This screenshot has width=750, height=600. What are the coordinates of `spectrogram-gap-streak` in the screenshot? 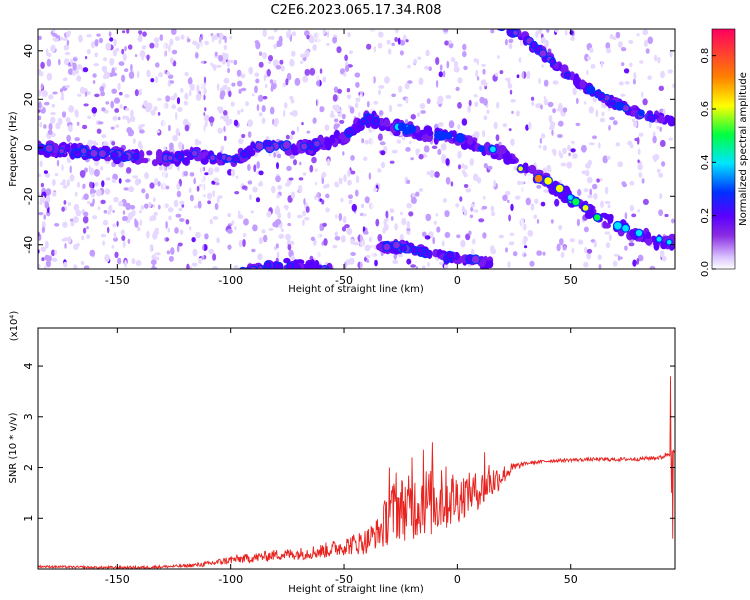 It's located at (522, 149).